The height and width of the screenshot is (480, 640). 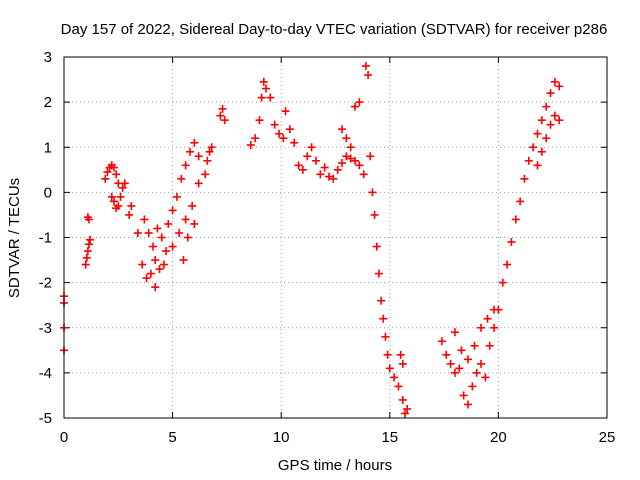 What do you see at coordinates (48, 57) in the screenshot?
I see `y-tick-label: 3` at bounding box center [48, 57].